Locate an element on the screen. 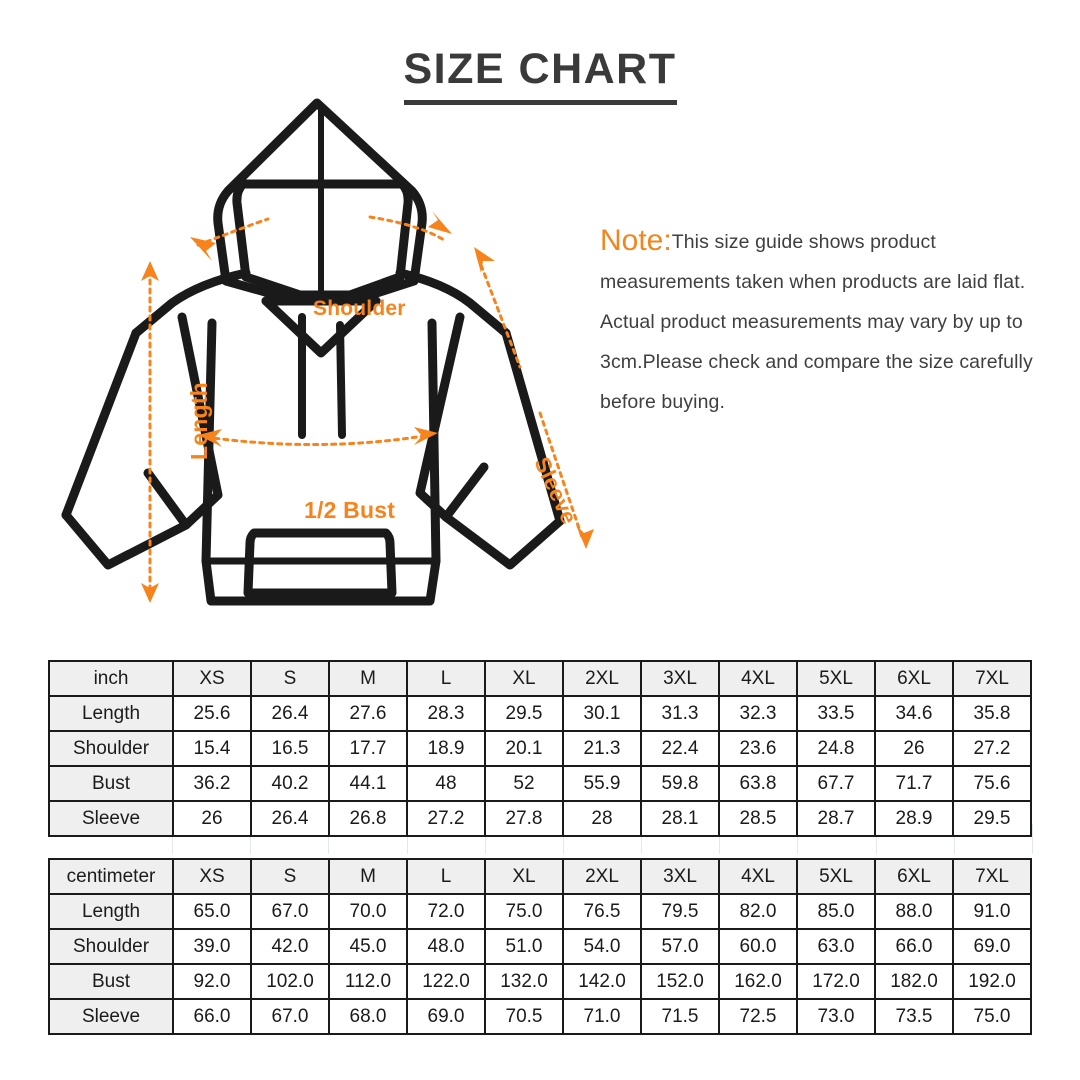  unit-cell: centimeter is located at coordinates (111, 876).